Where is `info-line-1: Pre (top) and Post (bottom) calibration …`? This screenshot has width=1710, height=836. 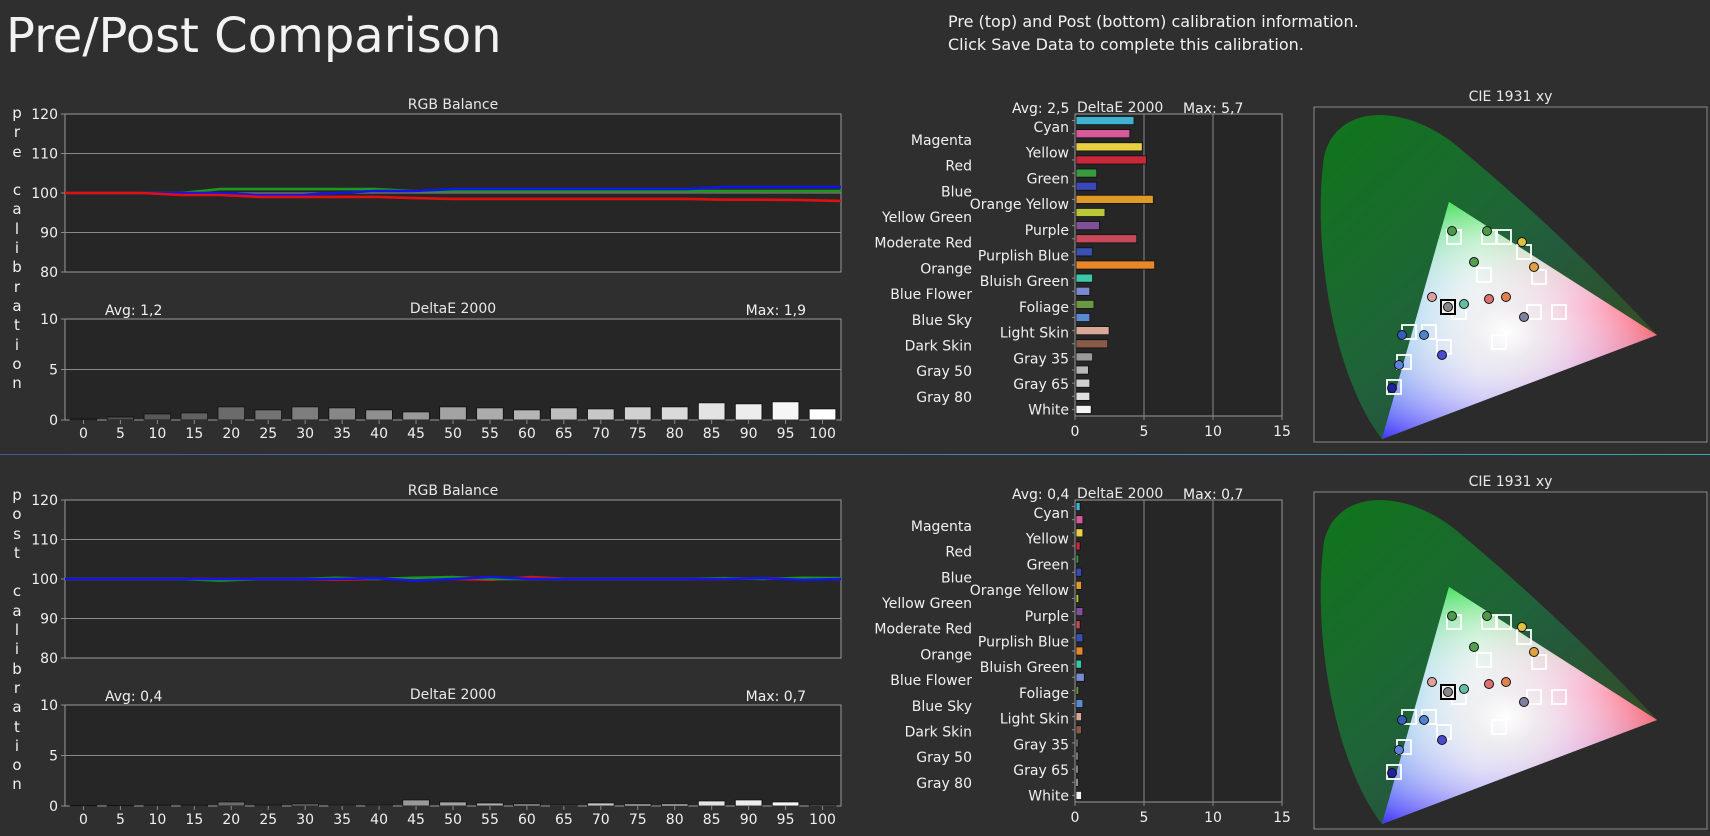 info-line-1: Pre (top) and Post (bottom) calibration … is located at coordinates (1153, 21).